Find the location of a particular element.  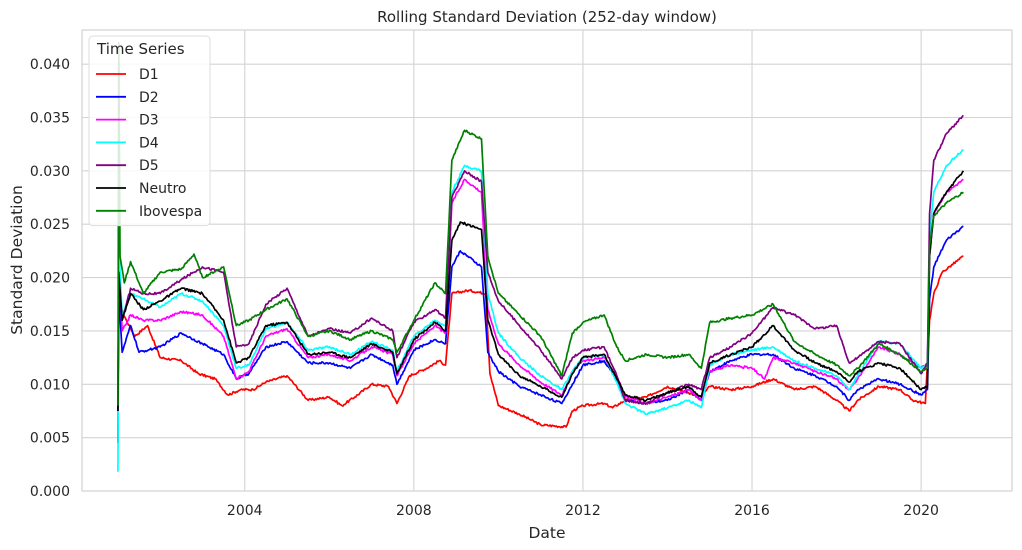

x-axis-title: Date is located at coordinates (546, 533).